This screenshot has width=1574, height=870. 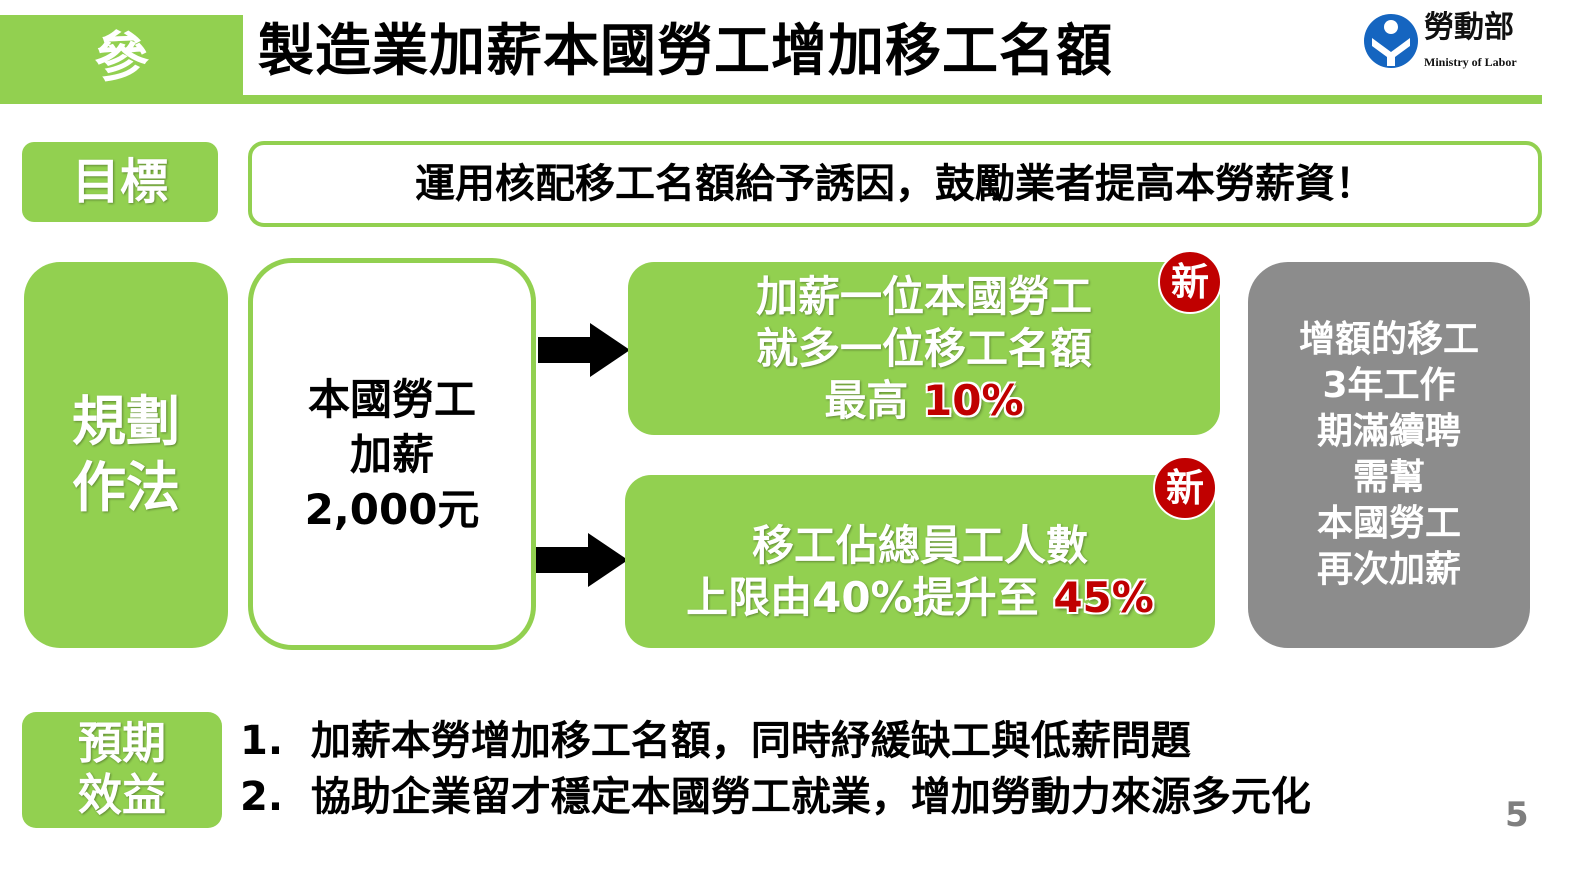 What do you see at coordinates (1388, 477) in the screenshot?
I see `note-line: 需幫` at bounding box center [1388, 477].